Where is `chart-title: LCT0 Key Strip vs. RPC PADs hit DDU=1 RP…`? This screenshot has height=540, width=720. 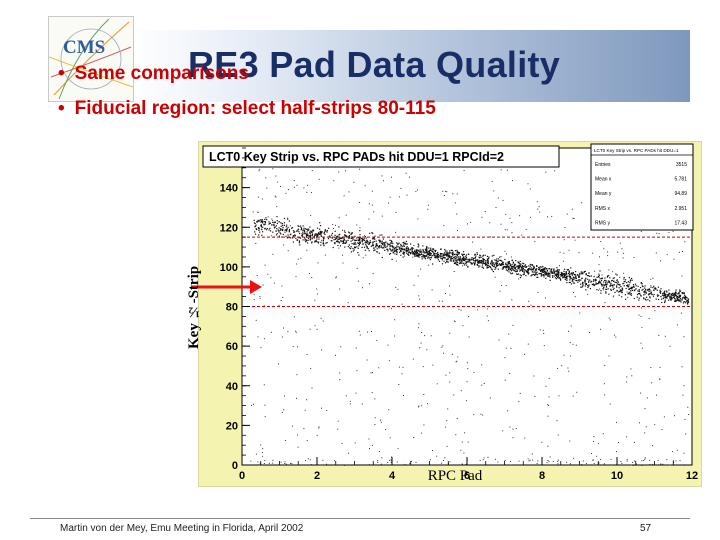 chart-title: LCT0 Key Strip vs. RPC PADs hit DDU=1 RP… is located at coordinates (356, 157).